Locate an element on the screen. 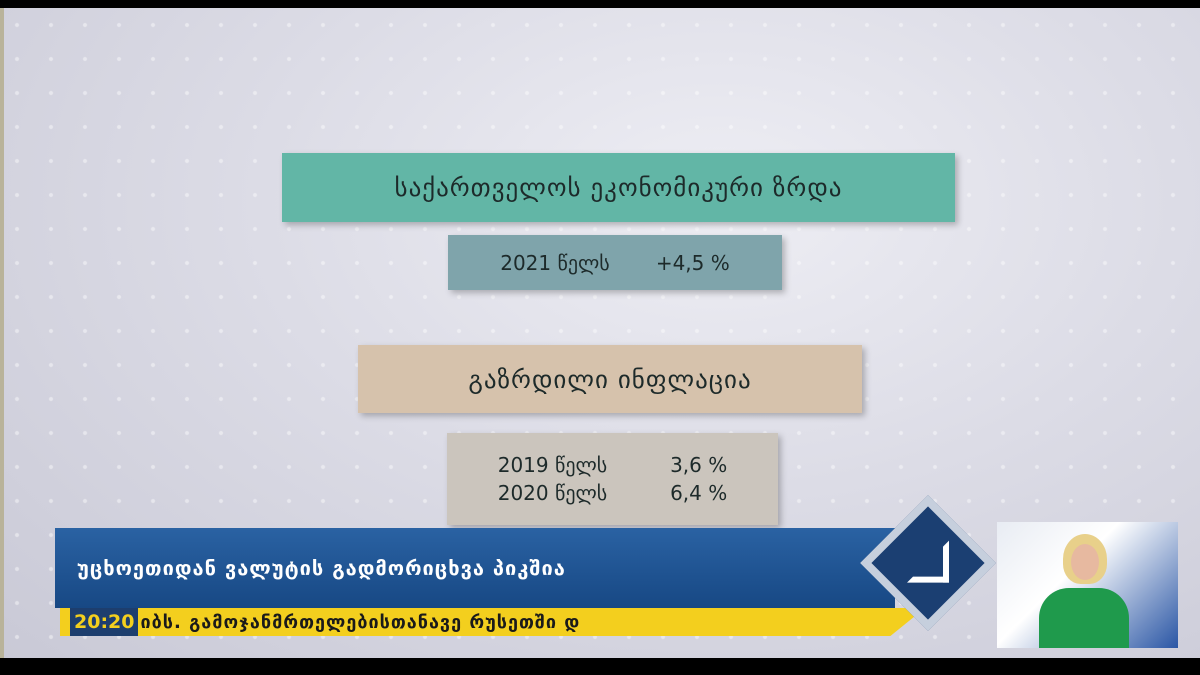  growth-value-box: 2021 წელს +4,5 % is located at coordinates (615, 262).